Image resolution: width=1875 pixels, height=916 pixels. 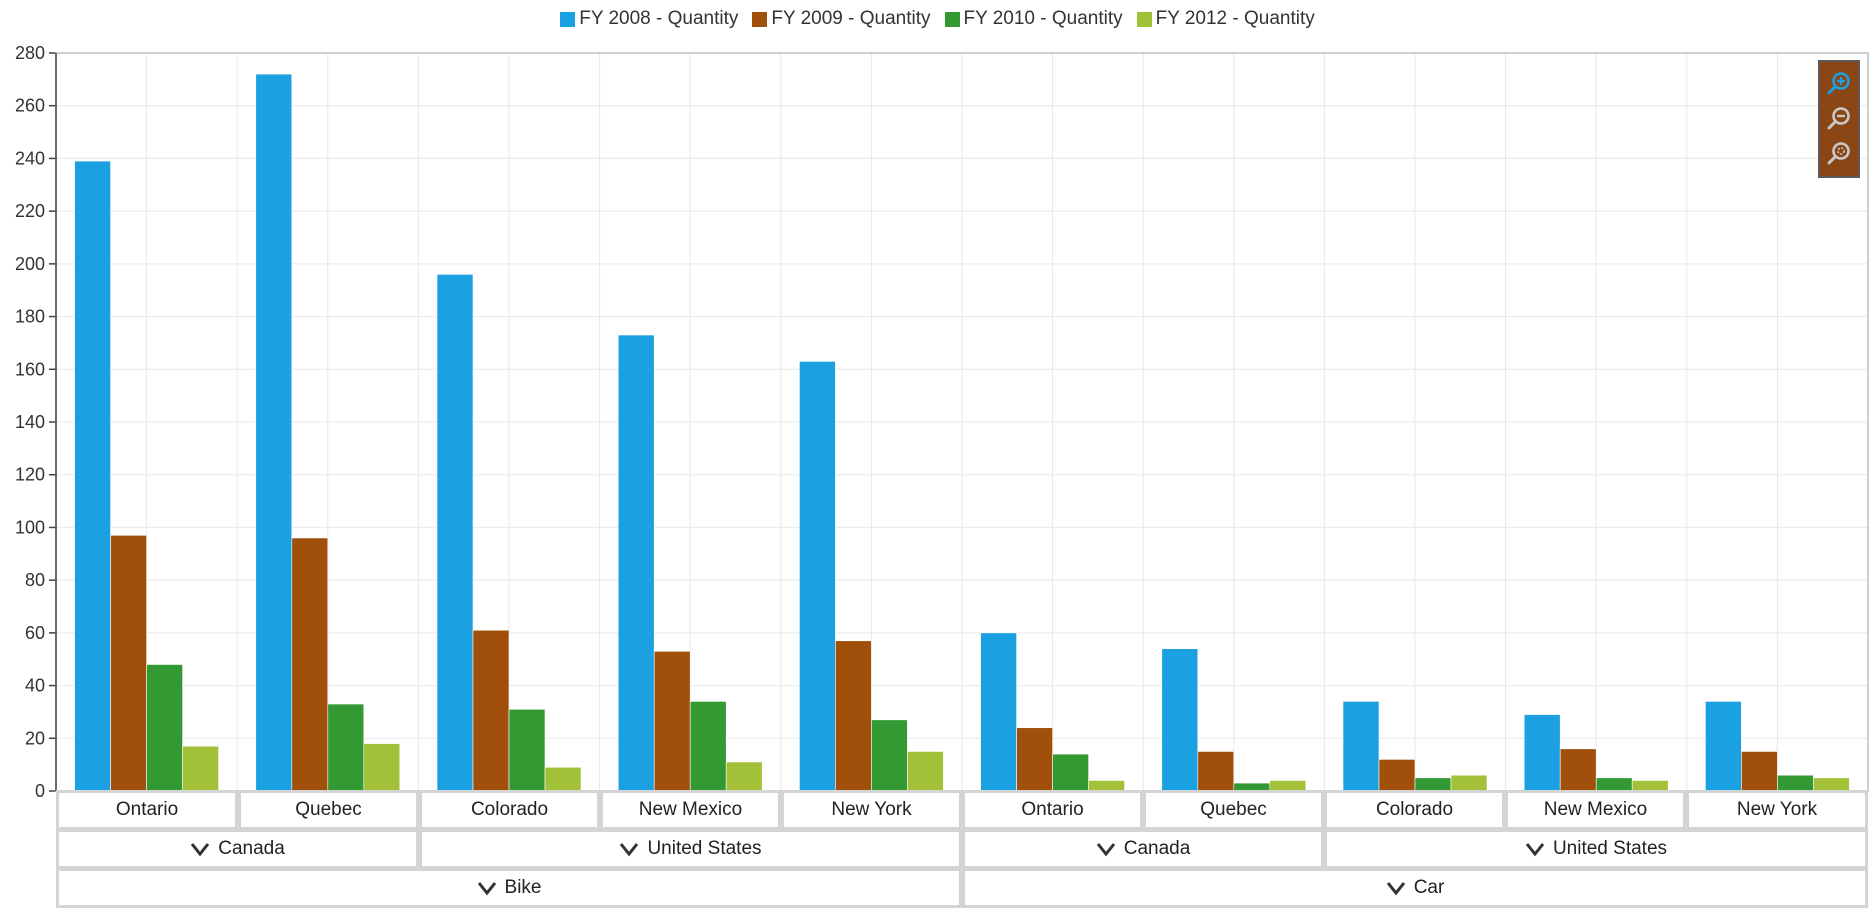 I want to click on axis-cell-vehicle-car: Car, so click(x=1415, y=888).